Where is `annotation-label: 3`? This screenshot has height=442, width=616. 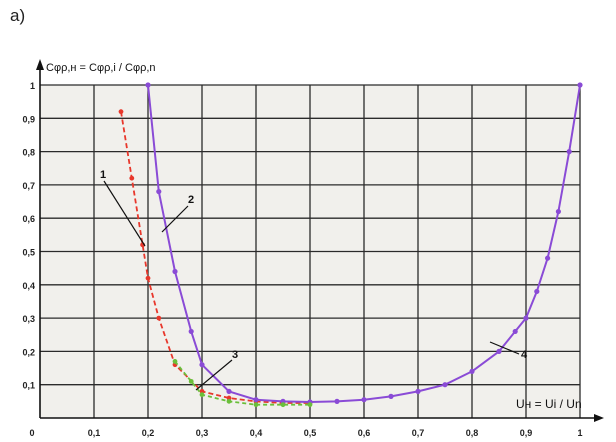 annotation-label: 3 is located at coordinates (235, 355).